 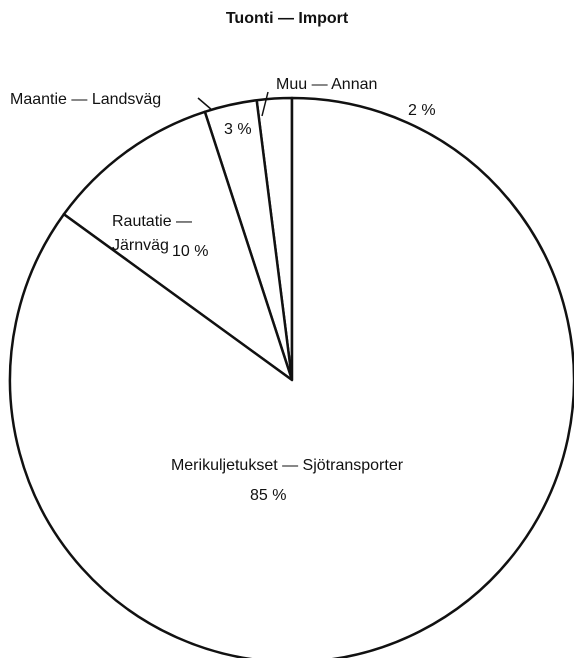 I want to click on slice-label: Merikuljetukset — Sjötransporter, so click(x=287, y=465).